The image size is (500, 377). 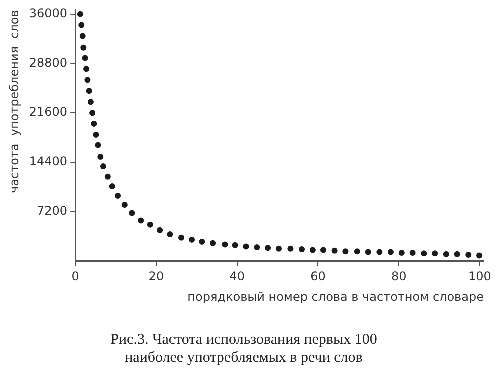 I want to click on y-tick-label: 14400, so click(x=48, y=161).